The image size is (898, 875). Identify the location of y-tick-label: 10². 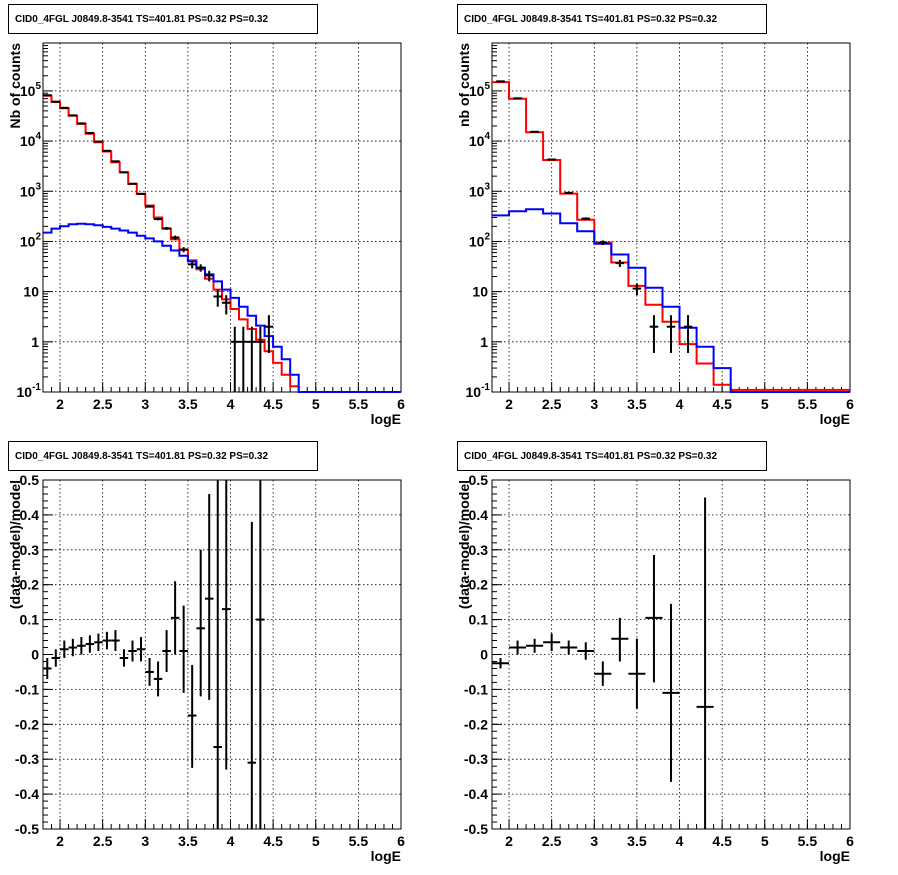
(31, 240).